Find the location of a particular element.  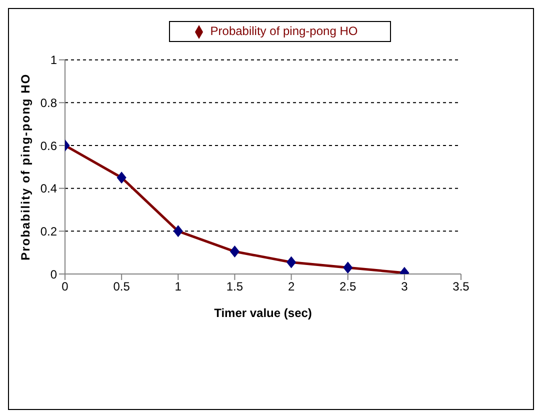

x-tick-label: 1 is located at coordinates (178, 287).